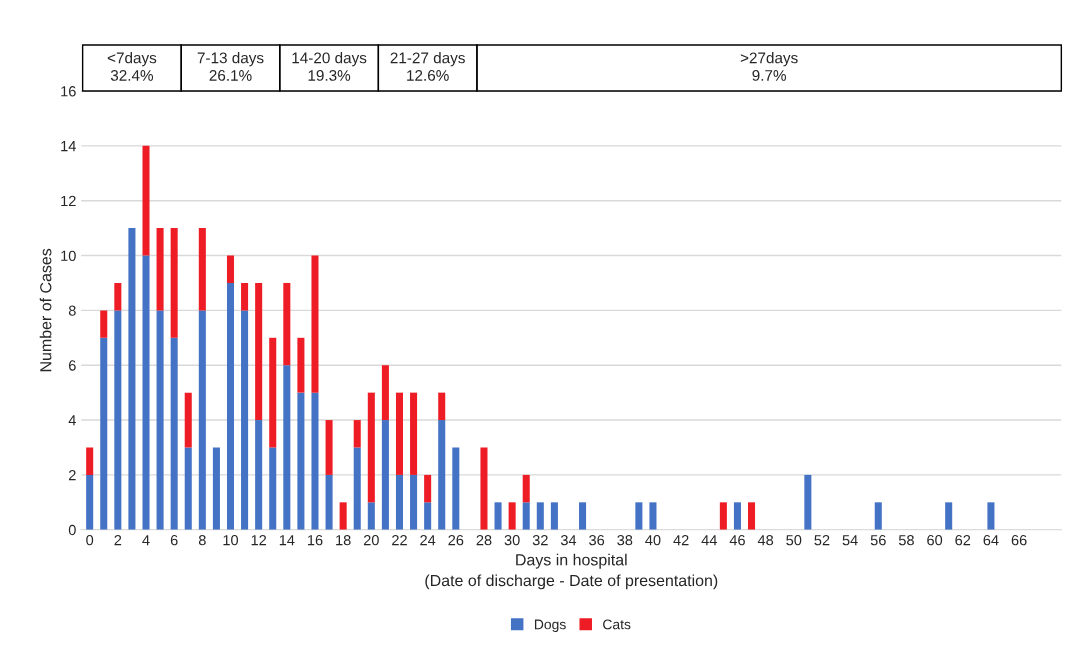 This screenshot has width=1083, height=650. I want to click on x-tick-label: 20, so click(371, 540).